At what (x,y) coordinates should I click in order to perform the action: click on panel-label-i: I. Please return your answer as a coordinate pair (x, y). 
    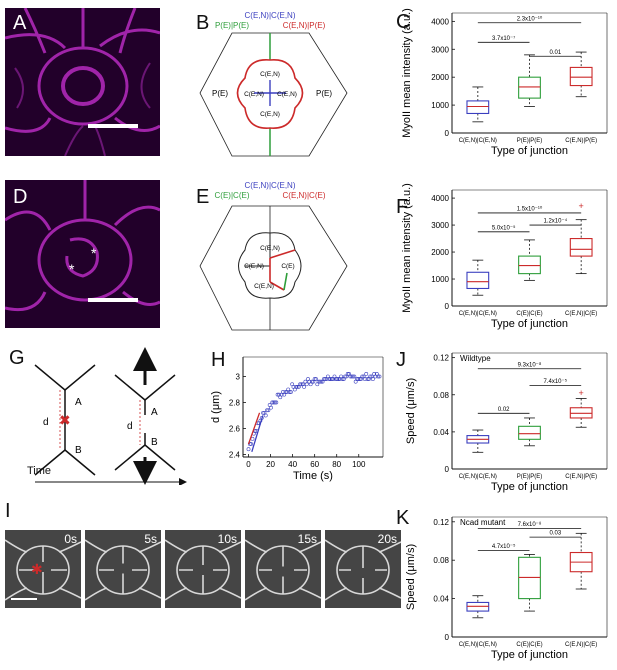
    Looking at the image, I should click on (8, 511).